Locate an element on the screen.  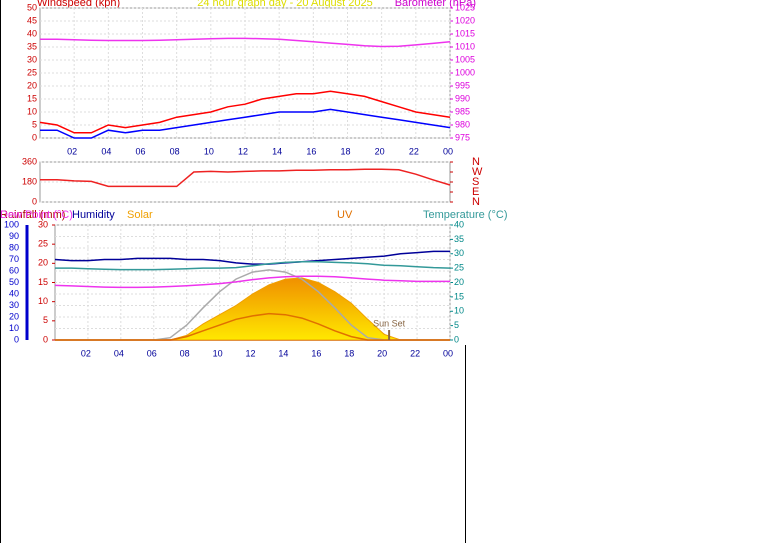
y-tick-label: 45 is located at coordinates (32, 20).